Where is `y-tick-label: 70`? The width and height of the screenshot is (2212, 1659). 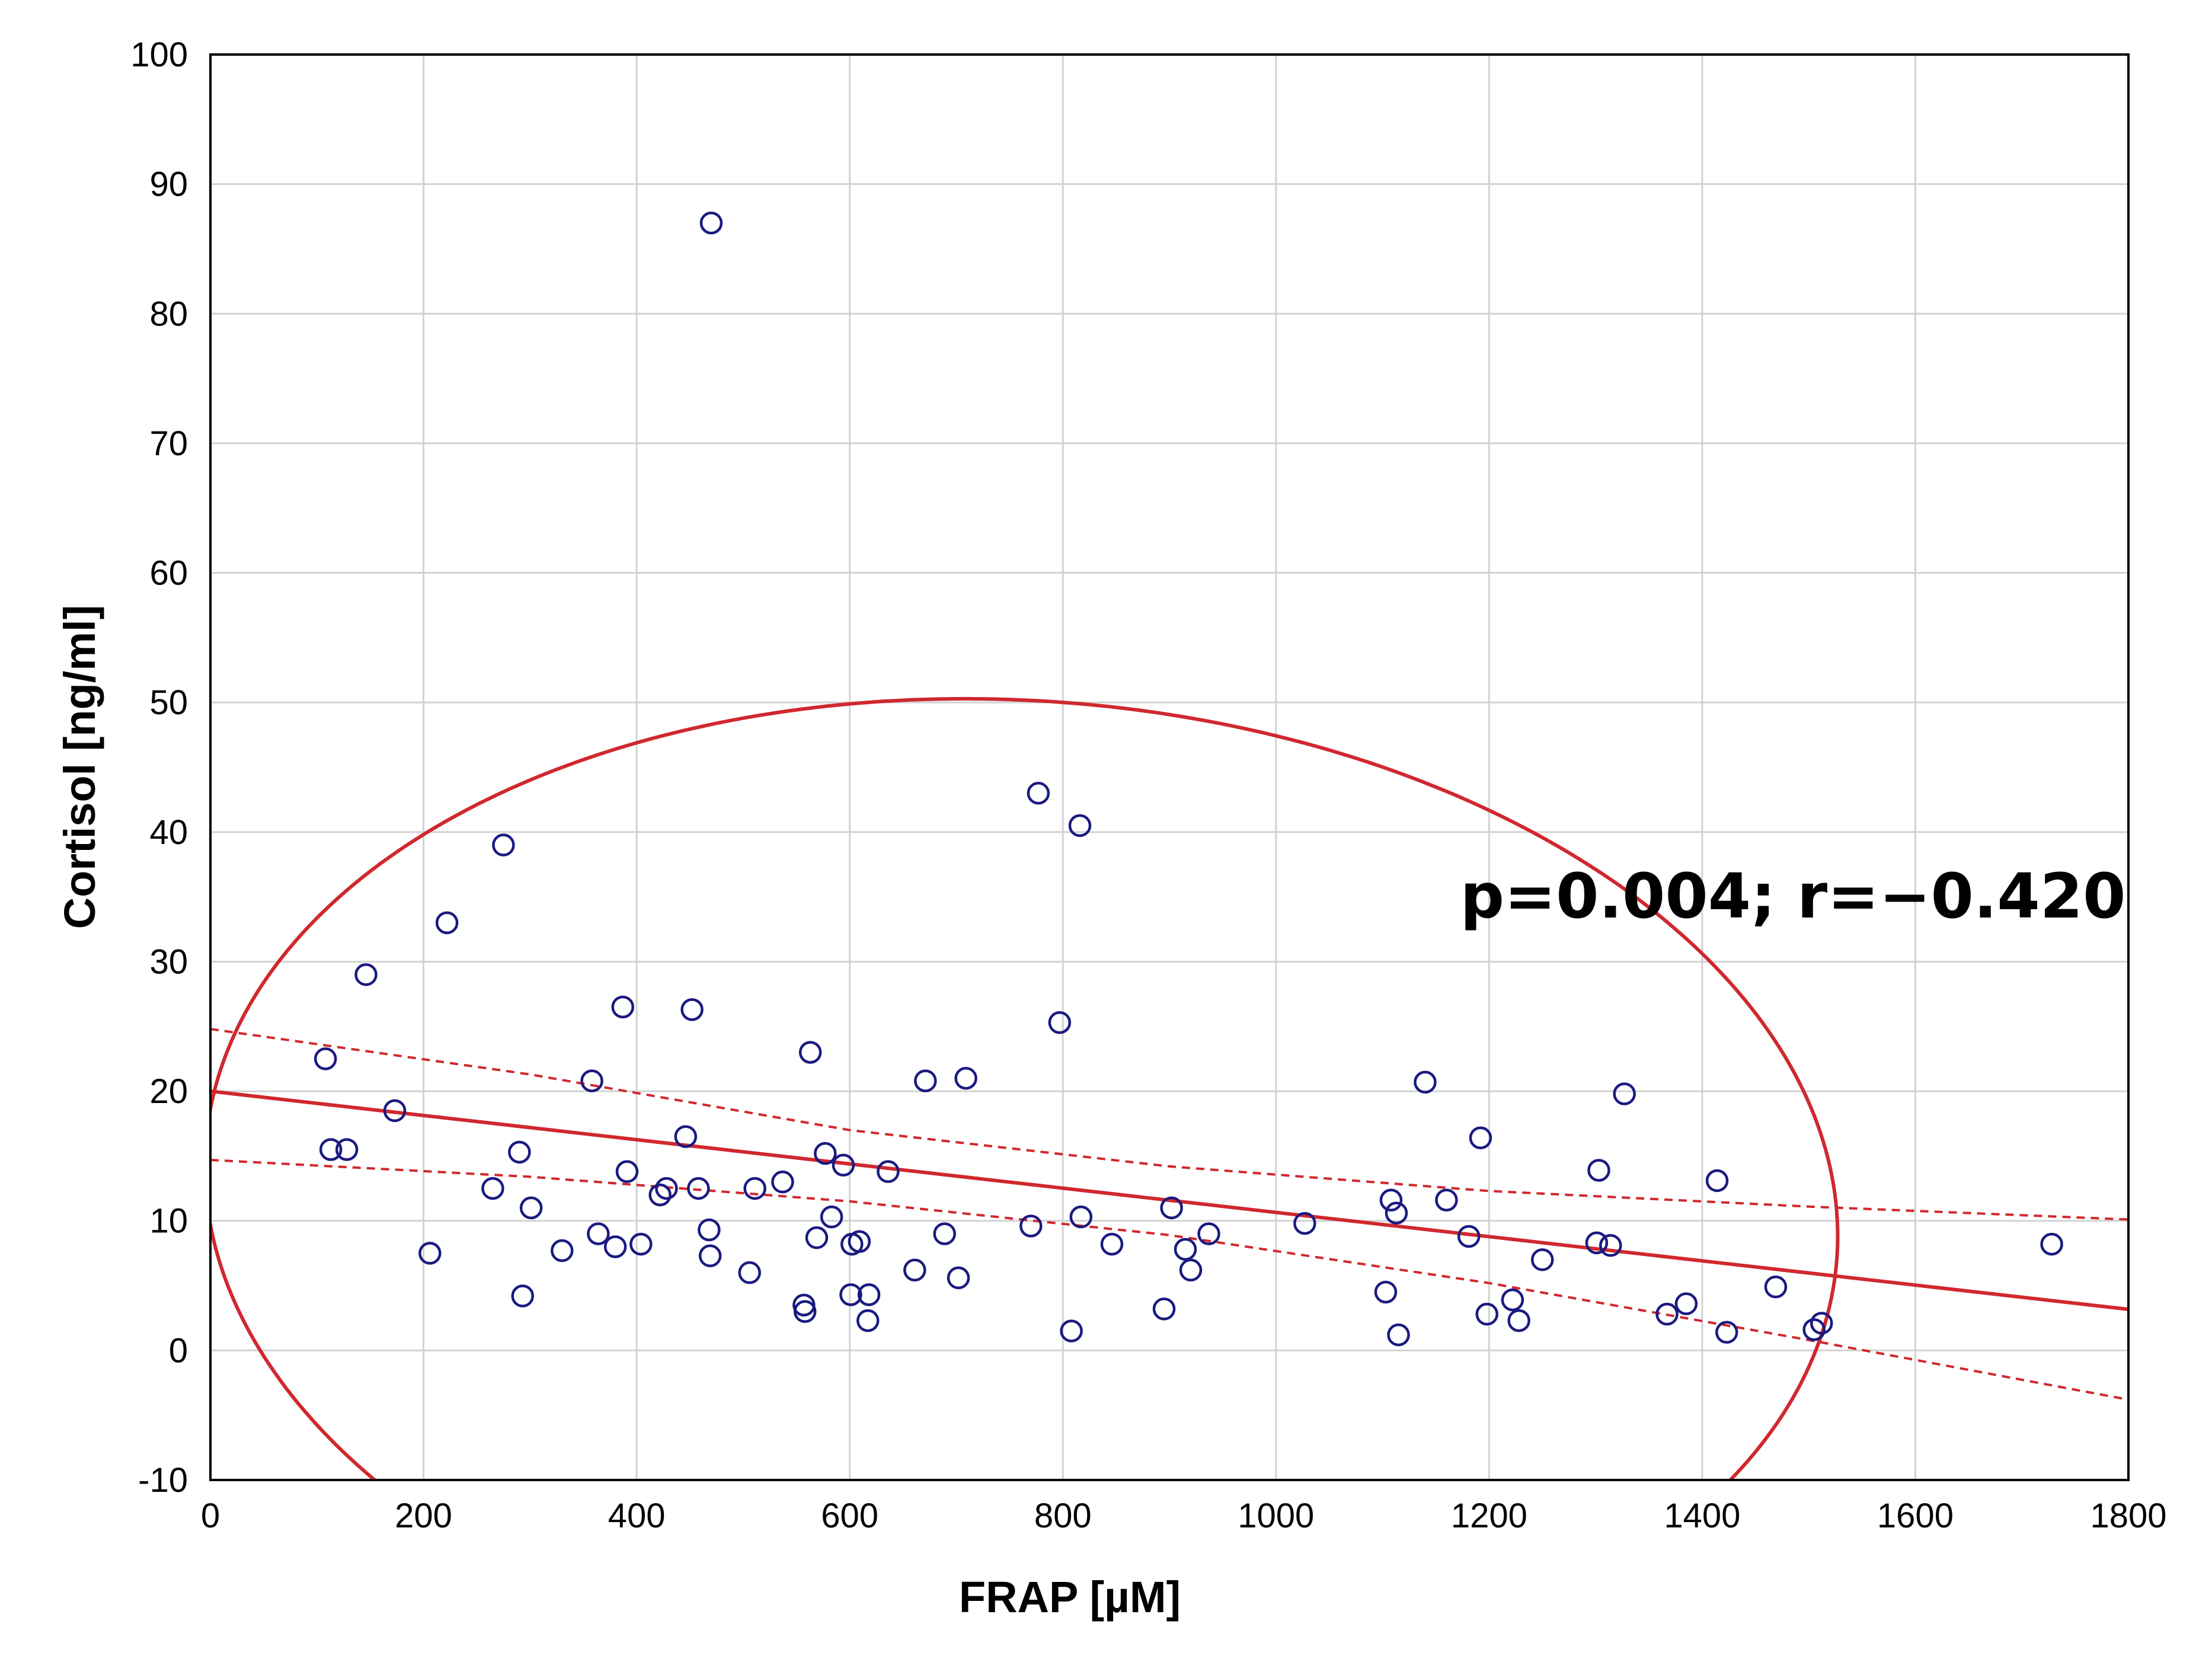
y-tick-label: 70 is located at coordinates (168, 443).